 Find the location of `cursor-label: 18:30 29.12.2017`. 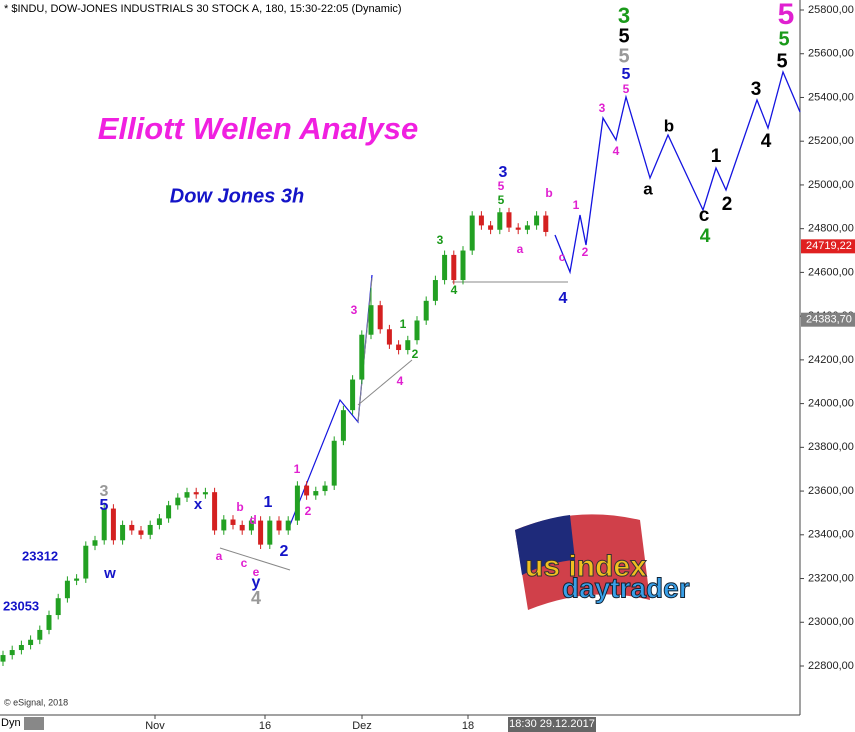

cursor-label: 18:30 29.12.2017 is located at coordinates (552, 724).